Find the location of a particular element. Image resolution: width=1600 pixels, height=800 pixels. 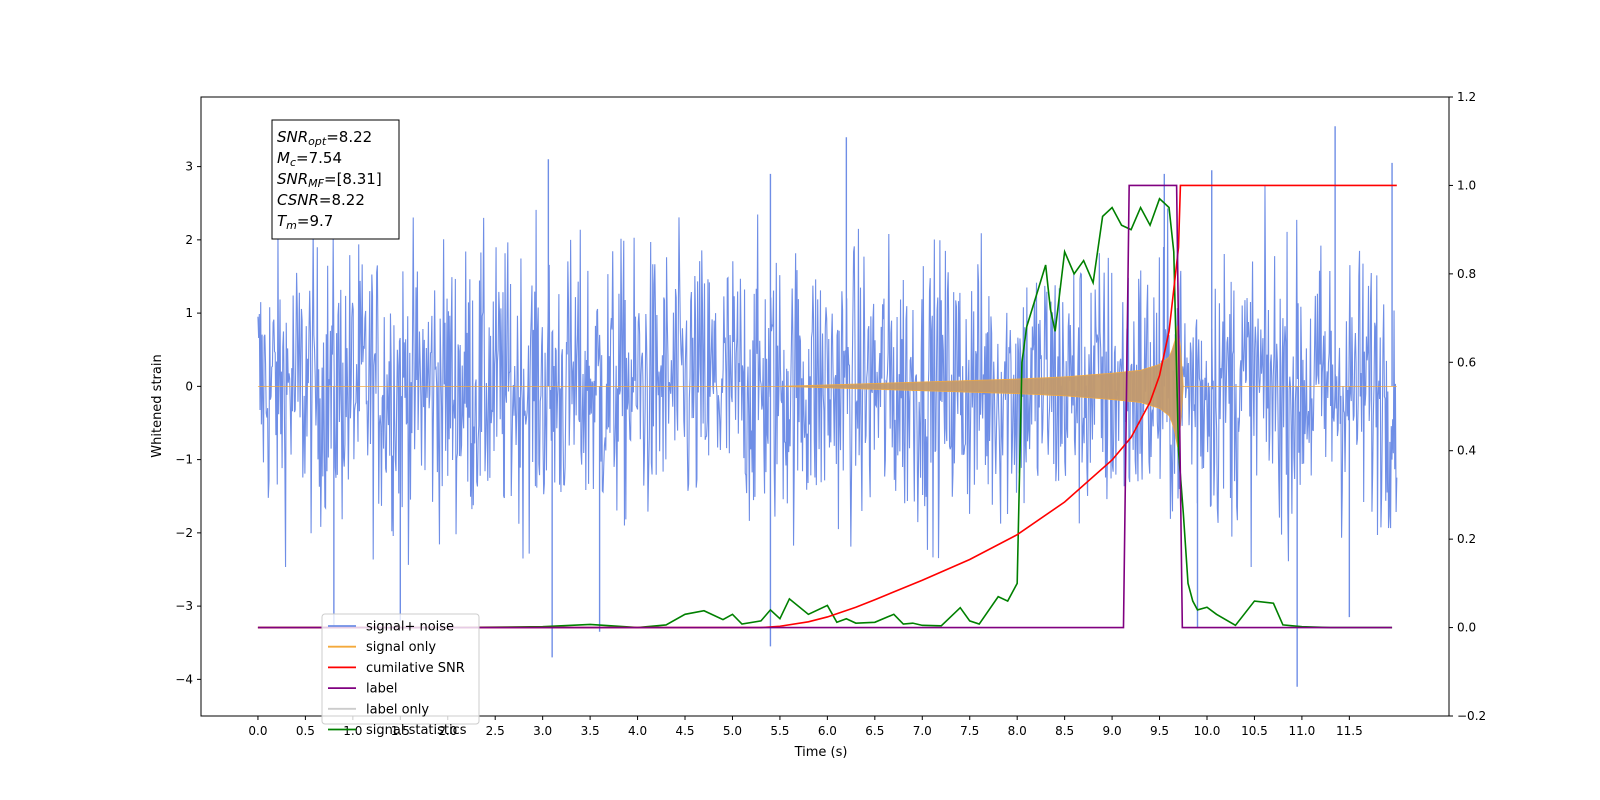

annotation-line: Tm=9.7 is located at coordinates (305, 222).